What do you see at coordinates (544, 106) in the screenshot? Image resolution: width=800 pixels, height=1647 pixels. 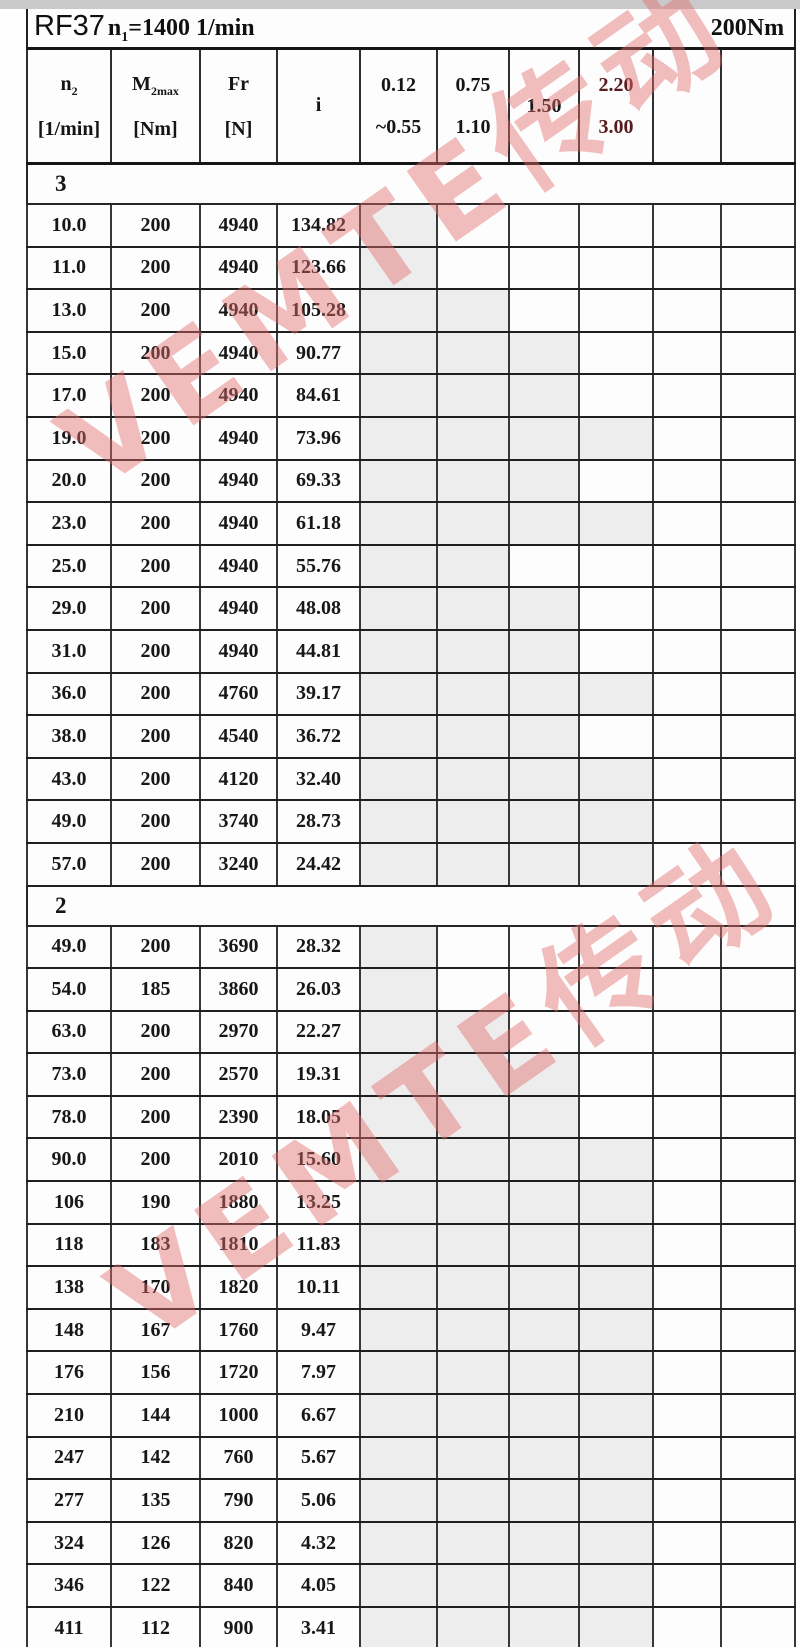 I see `col-header-power-1.50: 1.50` at bounding box center [544, 106].